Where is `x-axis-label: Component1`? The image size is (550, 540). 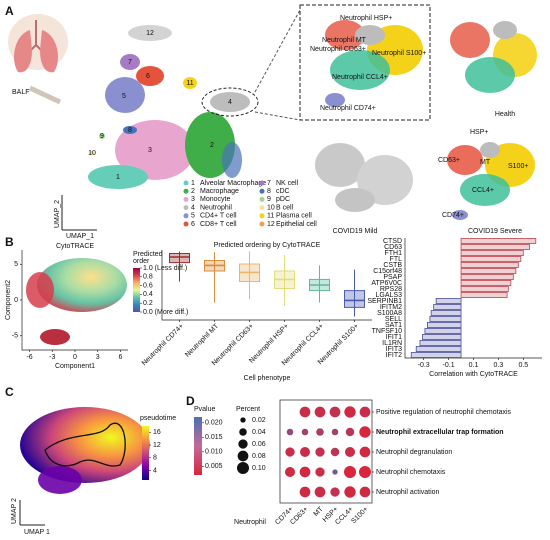 x-axis-label: Component1 is located at coordinates (75, 366).